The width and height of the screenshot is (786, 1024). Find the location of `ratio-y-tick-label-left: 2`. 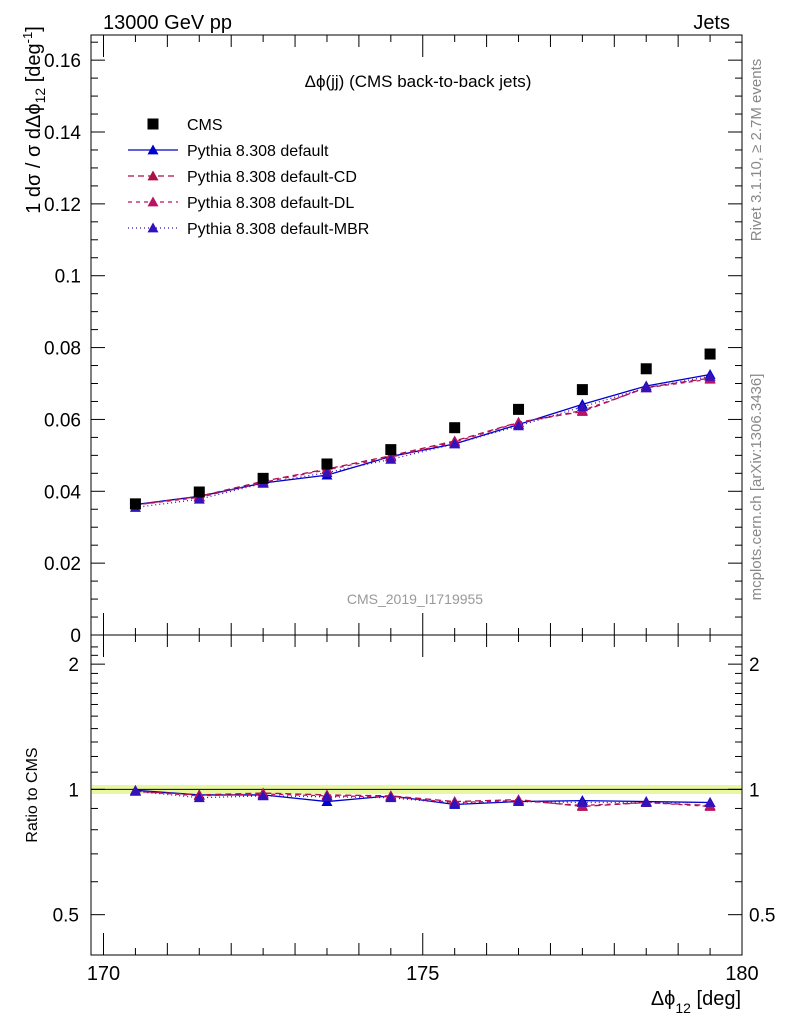

ratio-y-tick-label-left: 2 is located at coordinates (73, 665).